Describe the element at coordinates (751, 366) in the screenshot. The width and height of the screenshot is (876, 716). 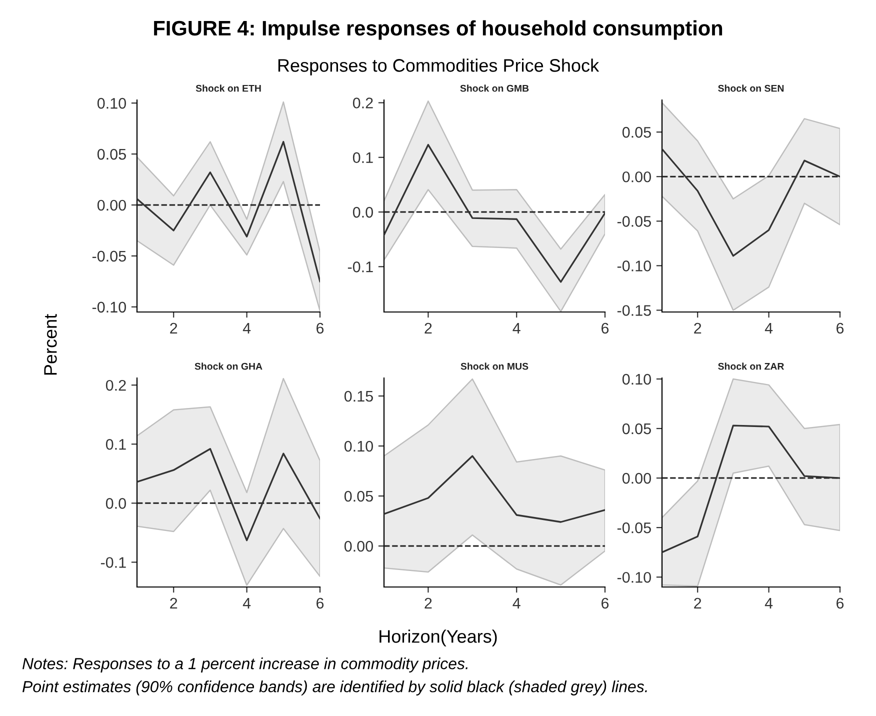
I see `chart-title: Shock on ZAR` at that location.